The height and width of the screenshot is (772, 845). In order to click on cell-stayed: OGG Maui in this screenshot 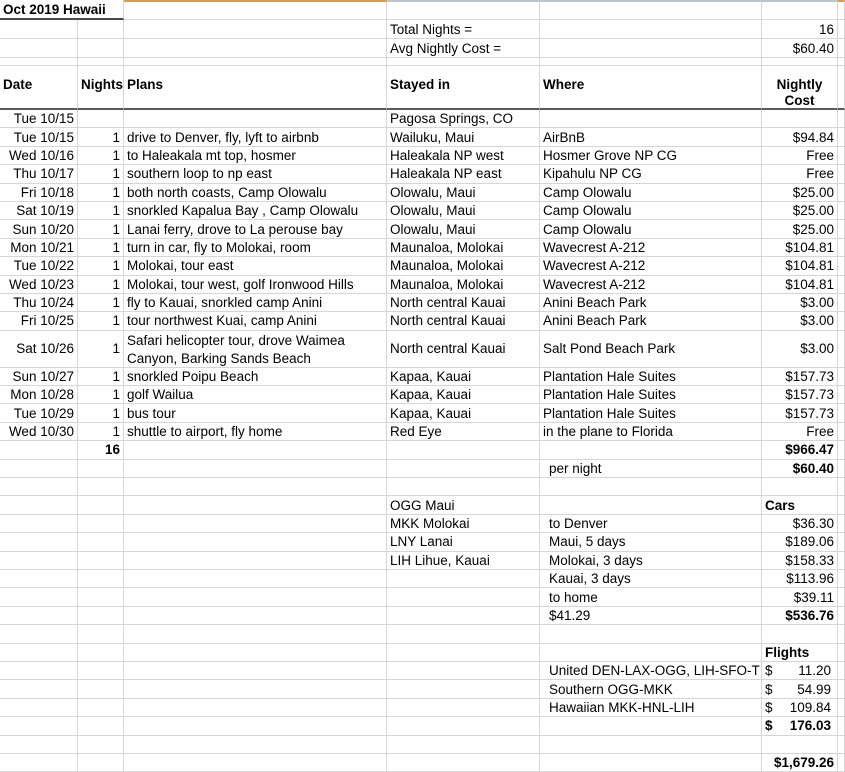, I will do `click(463, 505)`.